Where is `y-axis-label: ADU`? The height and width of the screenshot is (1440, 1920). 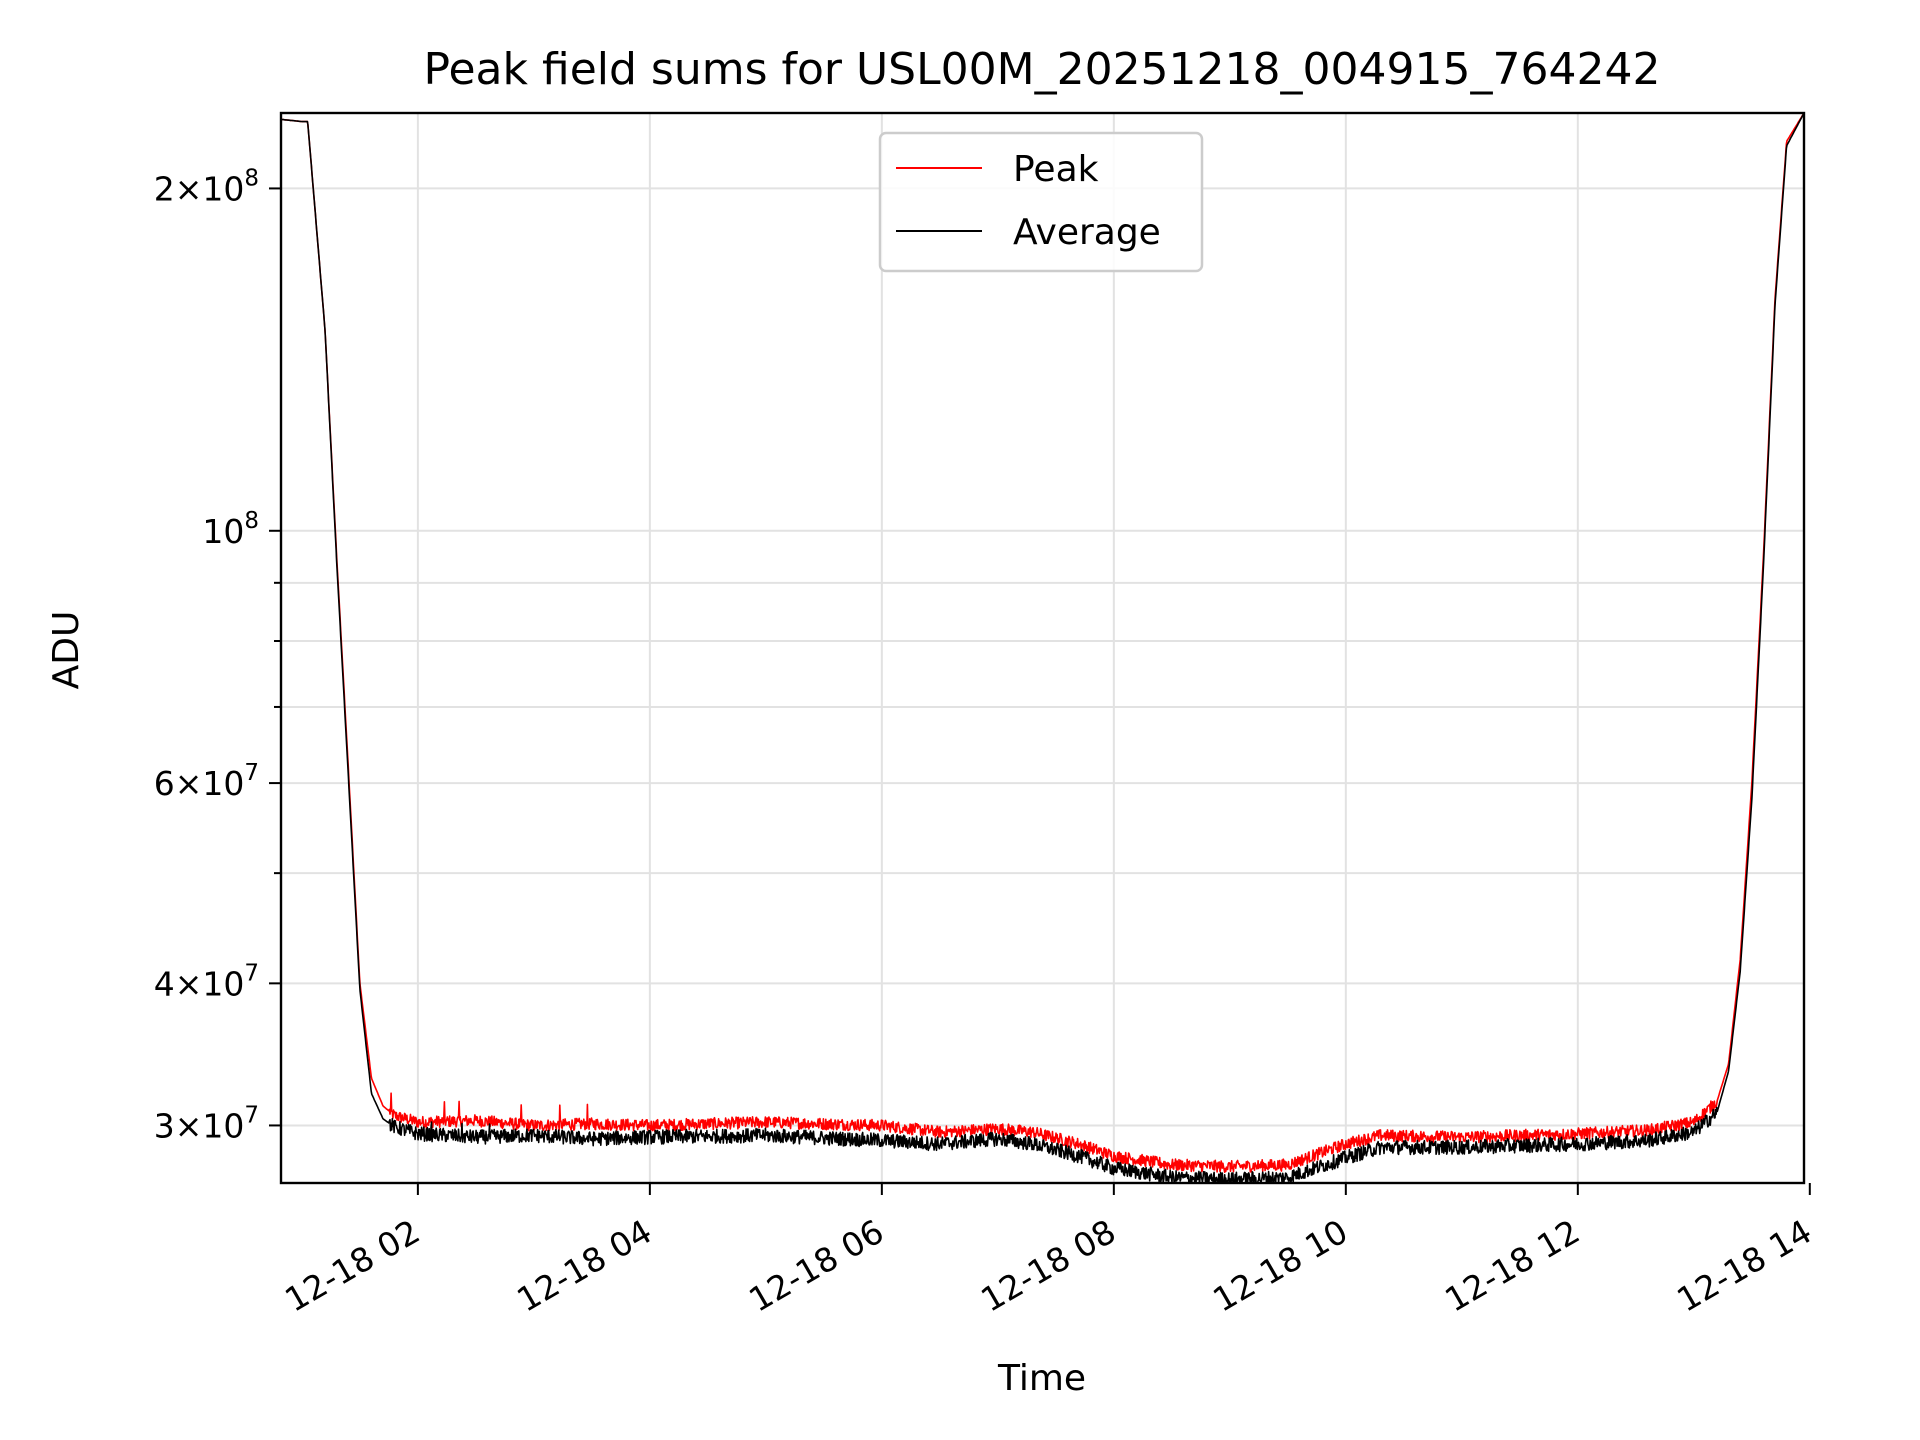 y-axis-label: ADU is located at coordinates (66, 650).